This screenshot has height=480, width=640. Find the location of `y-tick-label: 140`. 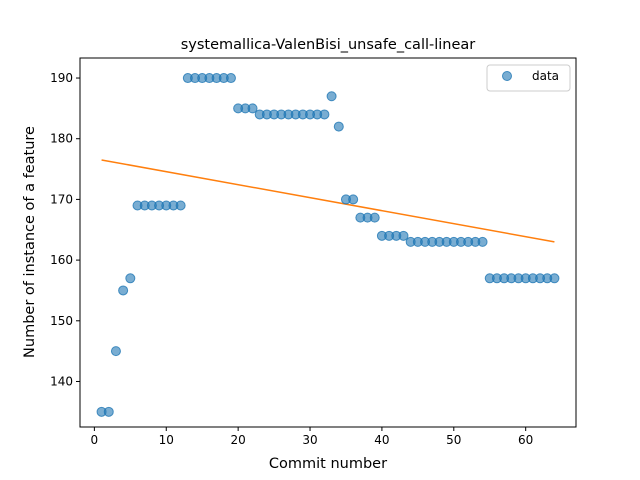

y-tick-label: 140 is located at coordinates (61, 381).